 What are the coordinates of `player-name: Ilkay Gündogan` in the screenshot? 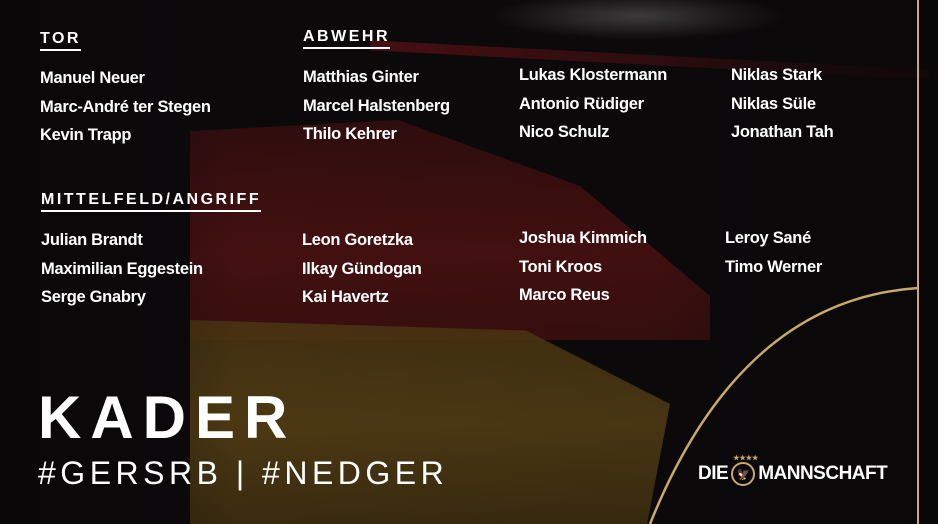 It's located at (362, 268).